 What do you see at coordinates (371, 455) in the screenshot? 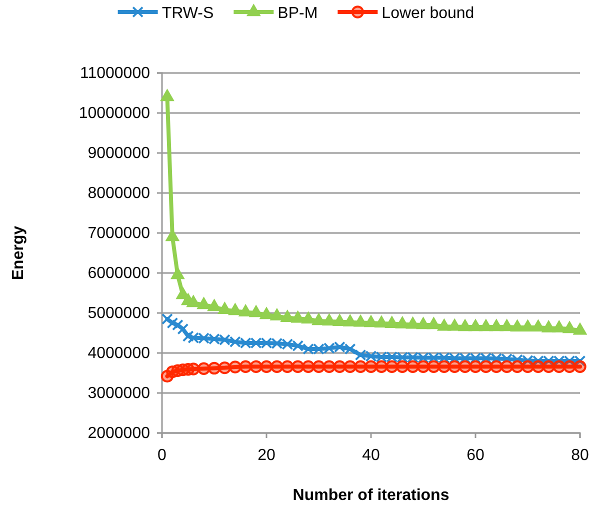
I see `x-tick-label: 40` at bounding box center [371, 455].